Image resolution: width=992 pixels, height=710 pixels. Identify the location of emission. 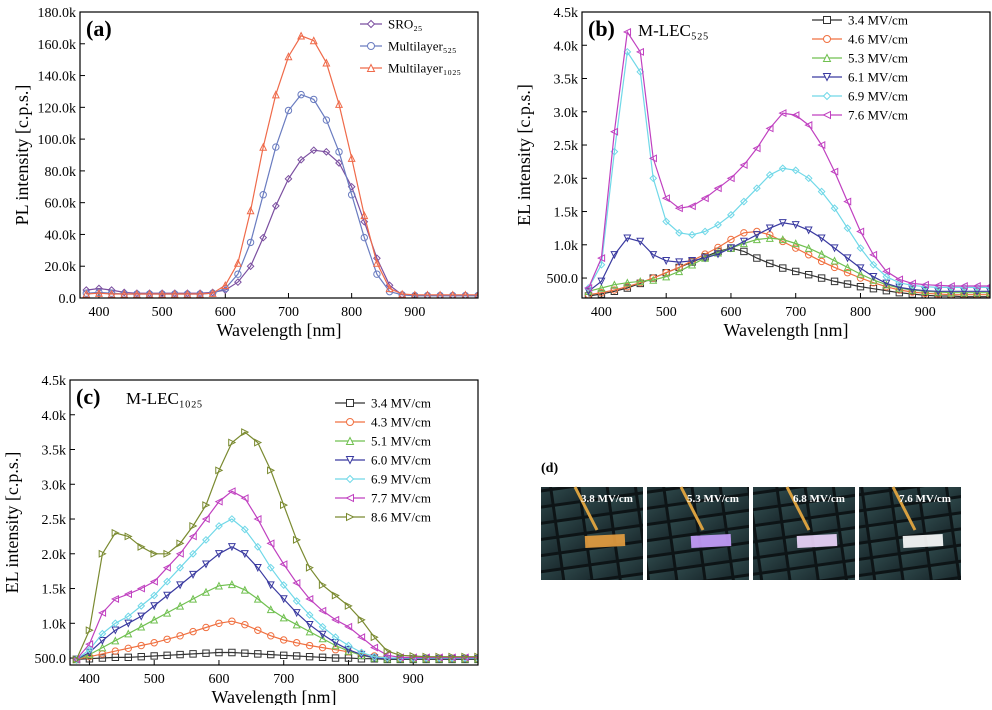
(817, 541).